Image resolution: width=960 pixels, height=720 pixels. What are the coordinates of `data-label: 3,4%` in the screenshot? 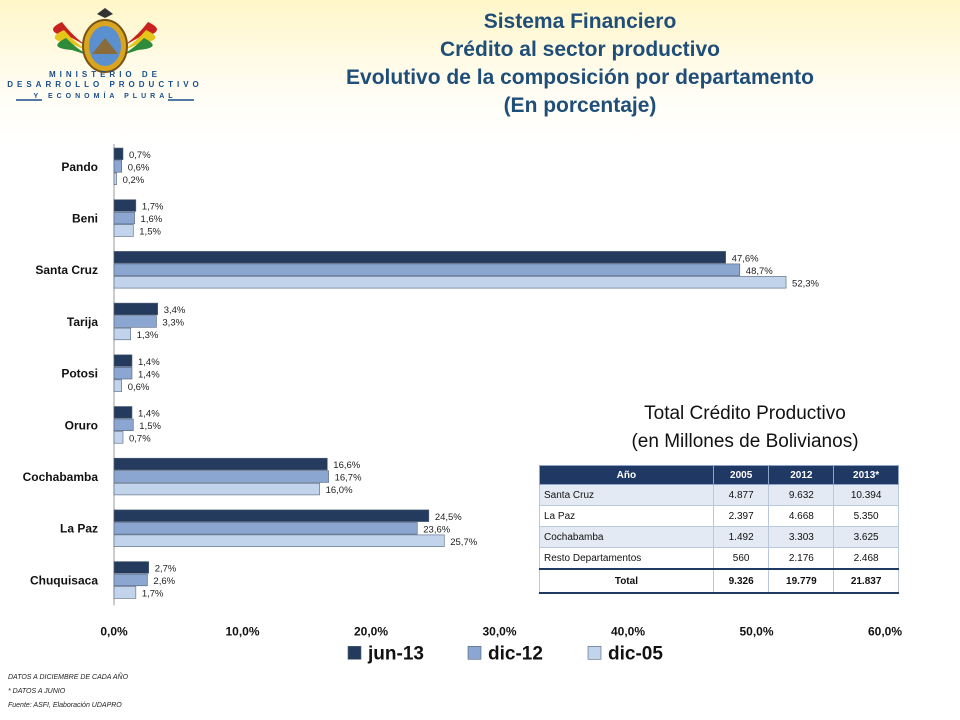 It's located at (175, 310).